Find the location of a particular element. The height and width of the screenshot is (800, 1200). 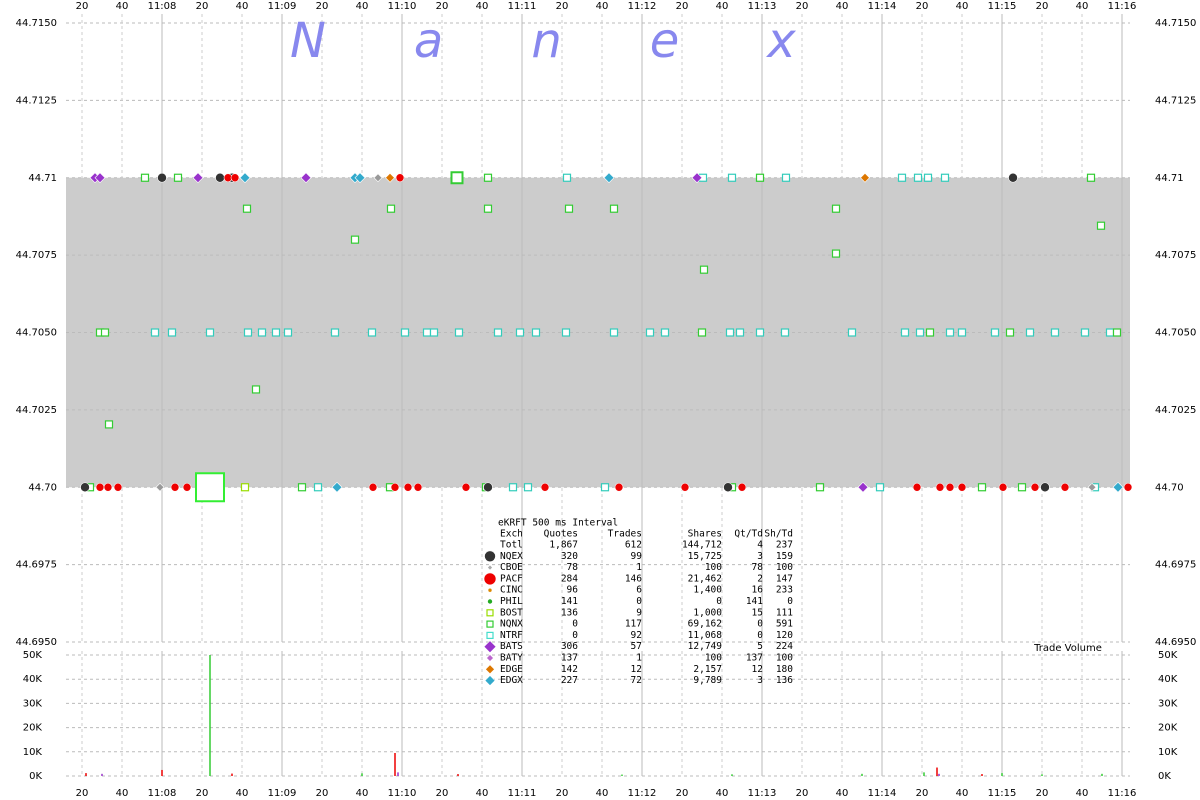

volume-tick-label: 50K is located at coordinates (1168, 655).